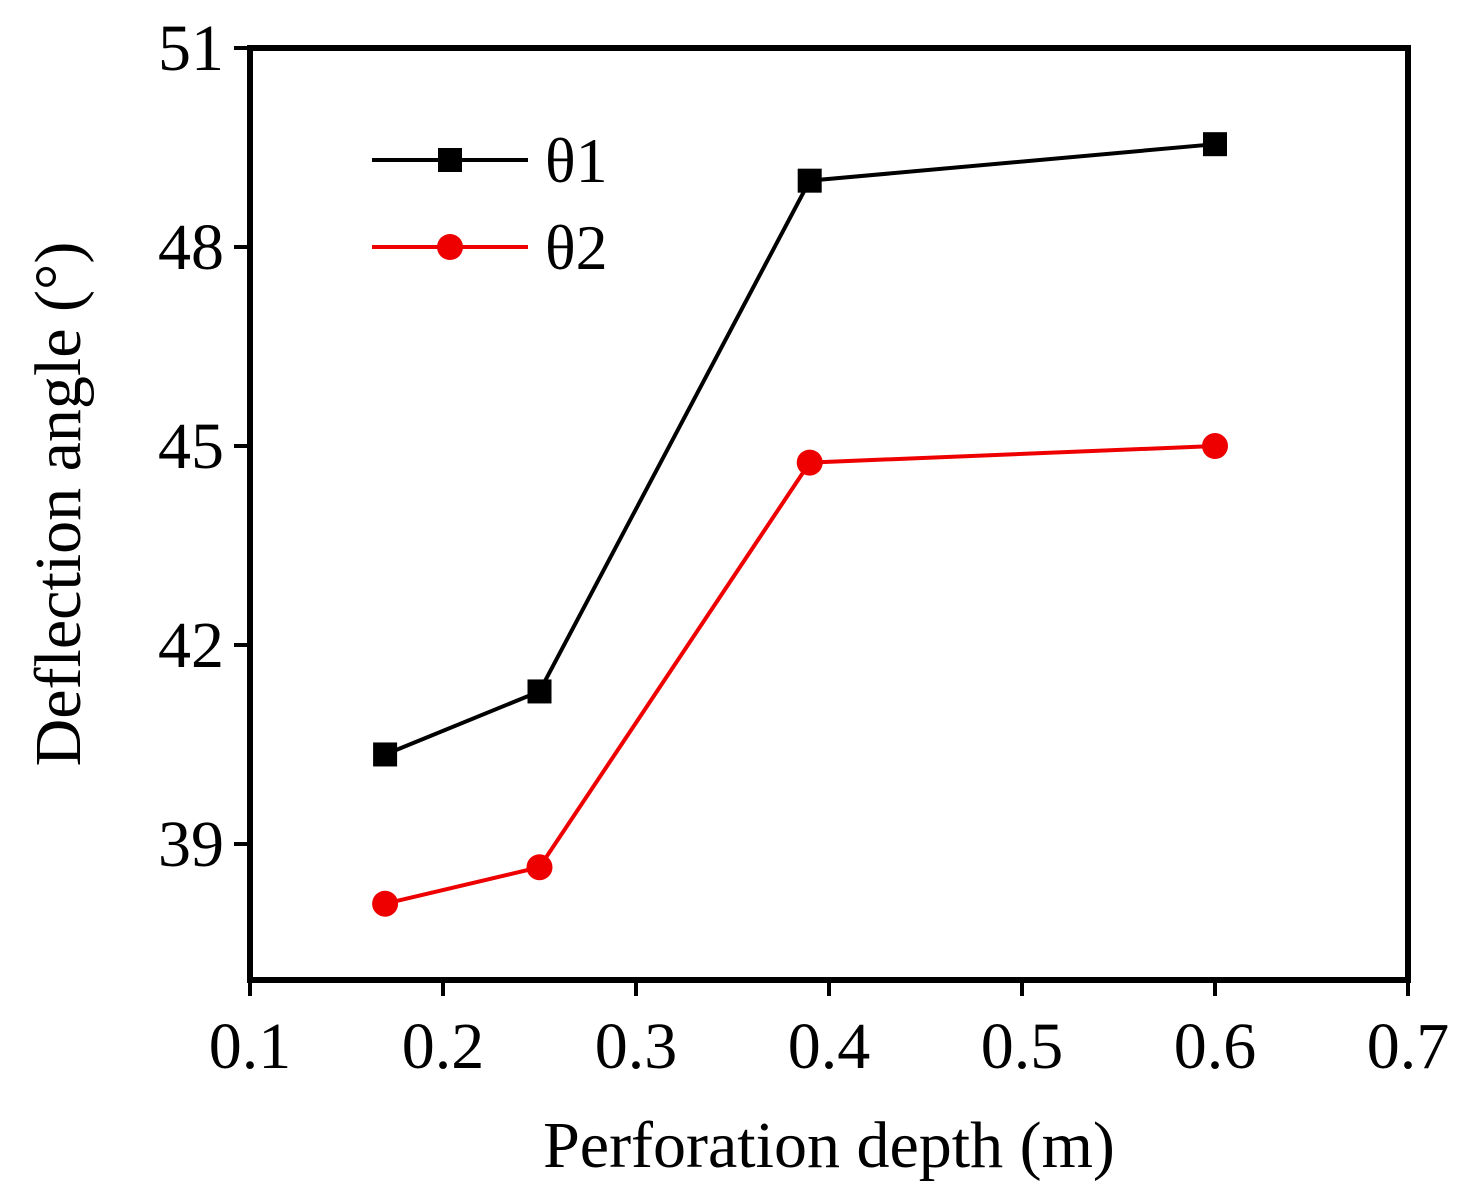 Image resolution: width=1471 pixels, height=1197 pixels. Describe the element at coordinates (250, 1046) in the screenshot. I see `x-tick-label: 0.1` at that location.